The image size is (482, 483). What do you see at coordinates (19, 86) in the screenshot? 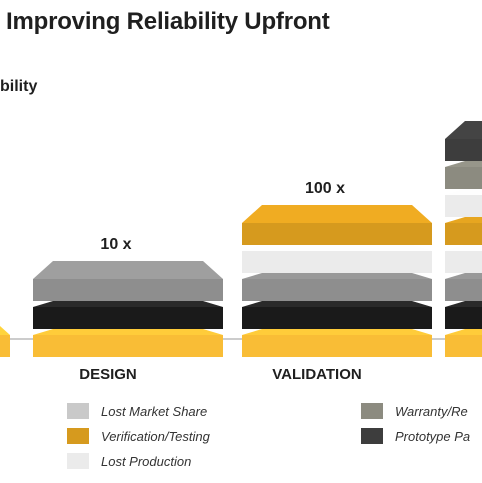
I see `chart-subtitle: bility` at bounding box center [19, 86].